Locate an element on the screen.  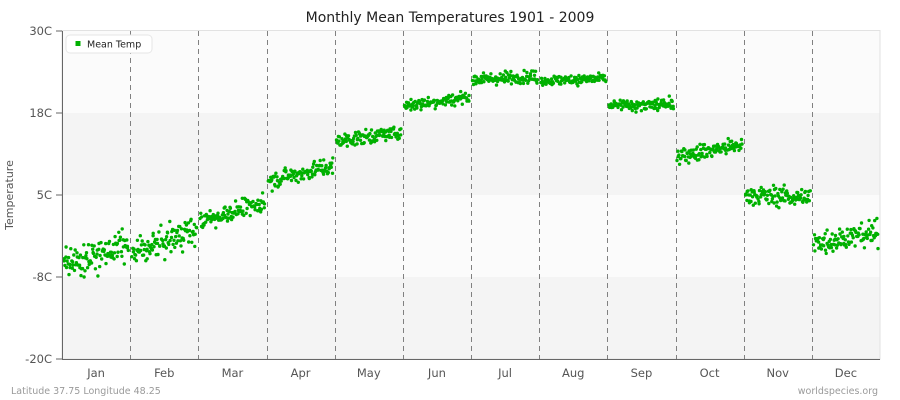
x-tick-label-feb: Feb is located at coordinates (164, 373).